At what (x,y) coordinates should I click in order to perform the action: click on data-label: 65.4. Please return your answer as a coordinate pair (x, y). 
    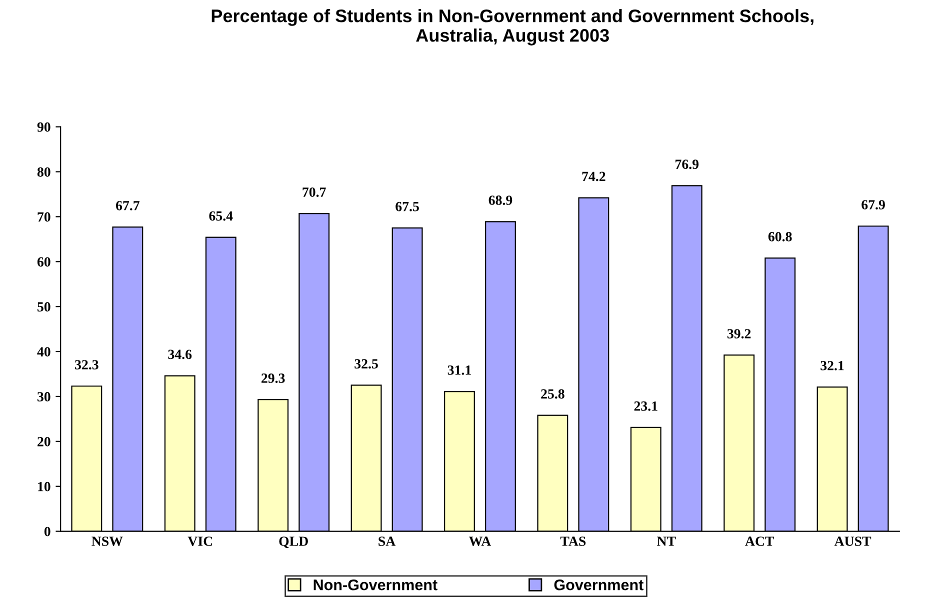
    Looking at the image, I should click on (221, 216).